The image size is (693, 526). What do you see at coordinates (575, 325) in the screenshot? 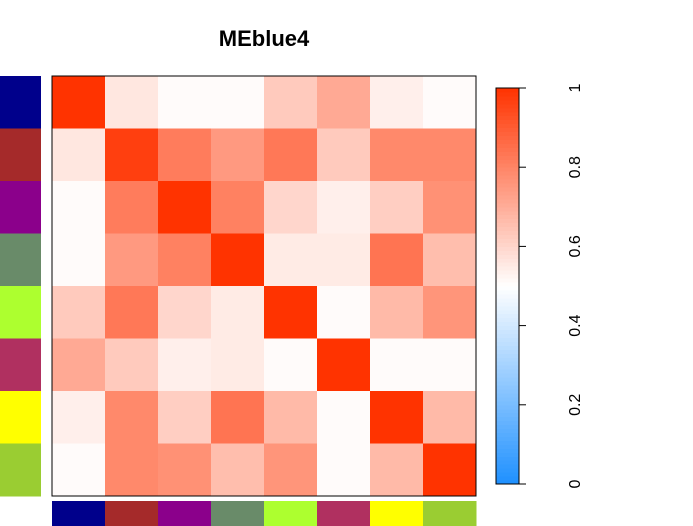
I see `colorbar-tick-label: 0.4` at bounding box center [575, 325].